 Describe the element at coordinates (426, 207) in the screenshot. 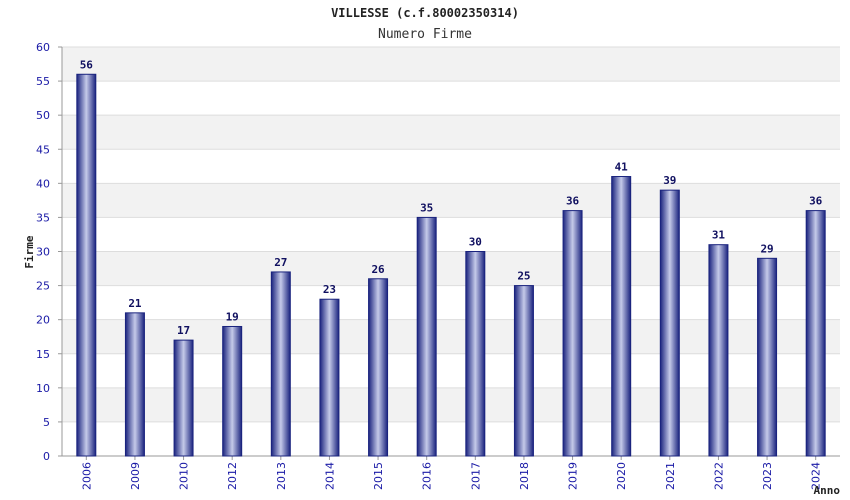

I see `data-label-2016: 35` at that location.